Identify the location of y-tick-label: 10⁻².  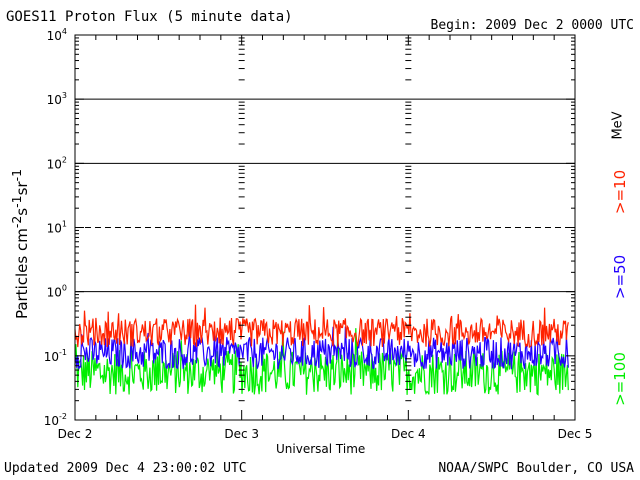
(55, 420).